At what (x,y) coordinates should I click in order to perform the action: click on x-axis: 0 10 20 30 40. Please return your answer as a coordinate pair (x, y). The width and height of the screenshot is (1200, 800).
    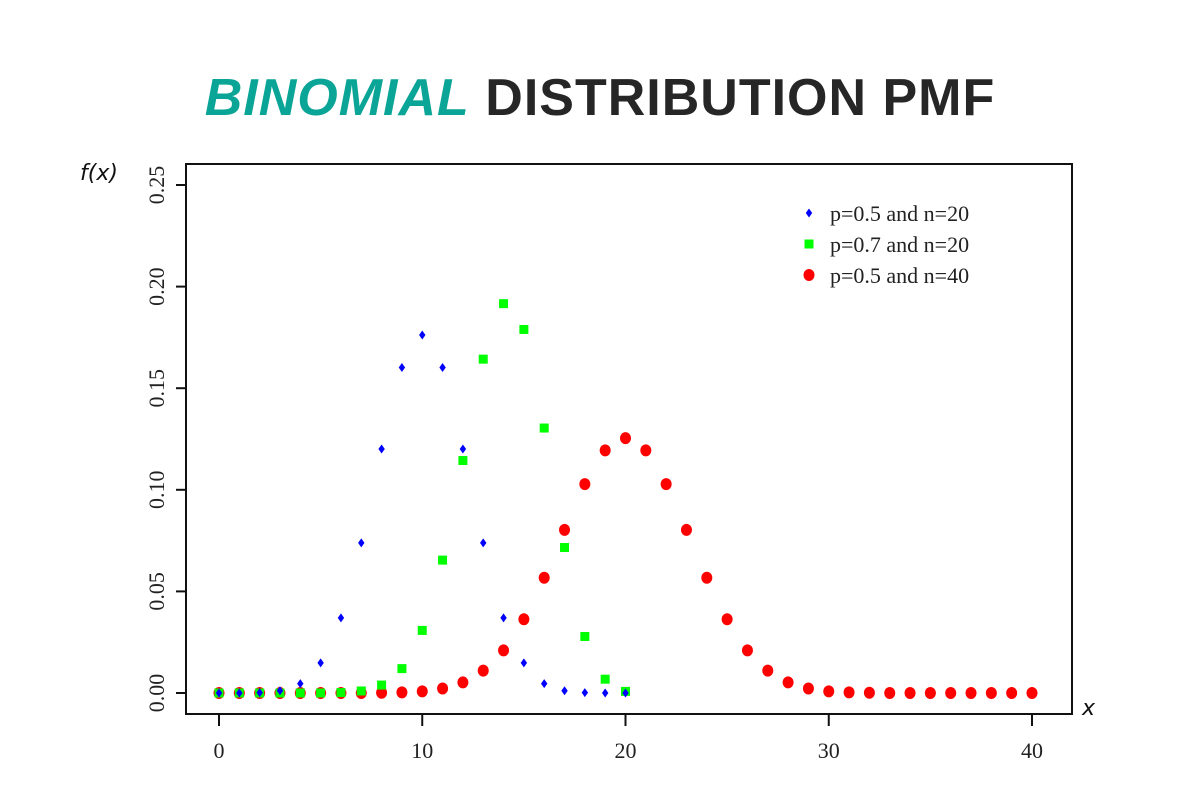
    Looking at the image, I should click on (628, 738).